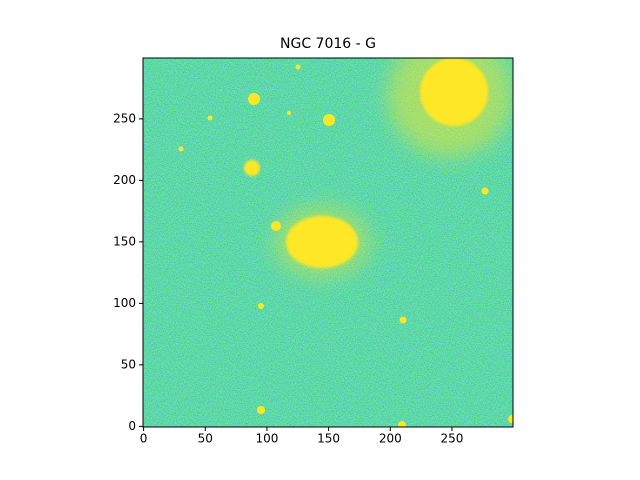  What do you see at coordinates (132, 426) in the screenshot?
I see `y-tick-label: 0` at bounding box center [132, 426].